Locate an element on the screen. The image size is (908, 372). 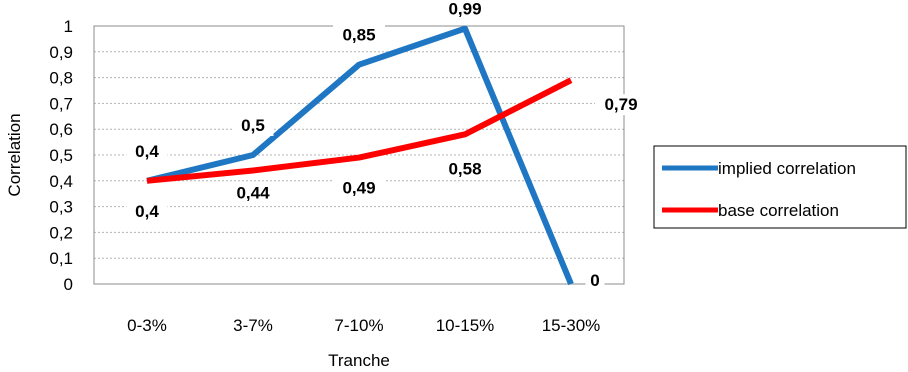
legend-box is located at coordinates (780, 187).